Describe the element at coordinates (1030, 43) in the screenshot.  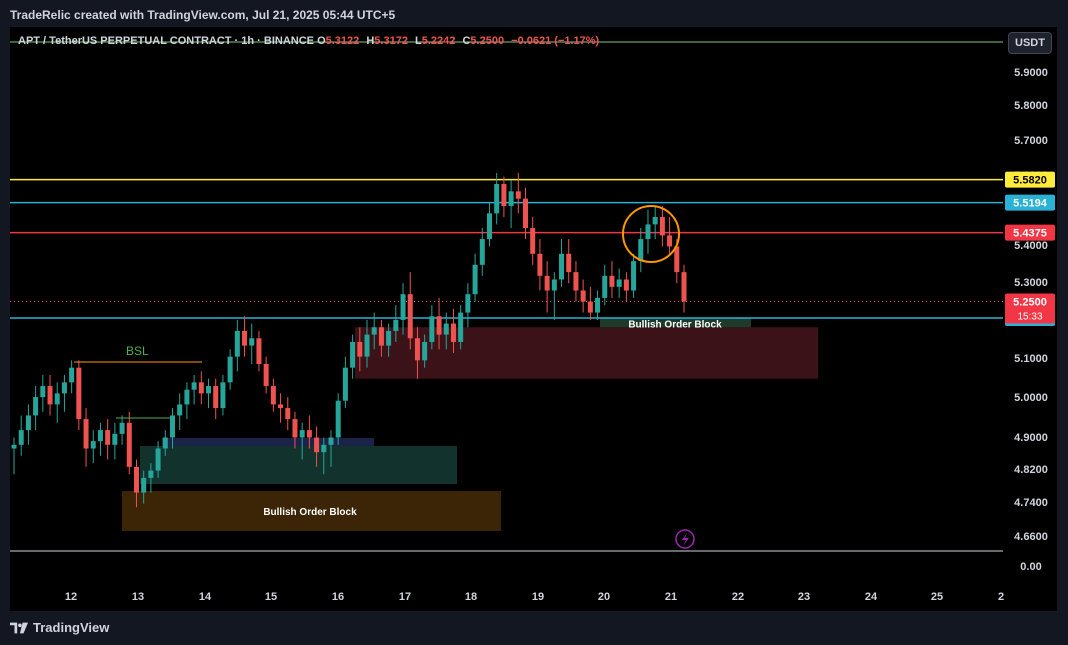
I see `currency-selector: USDT` at that location.